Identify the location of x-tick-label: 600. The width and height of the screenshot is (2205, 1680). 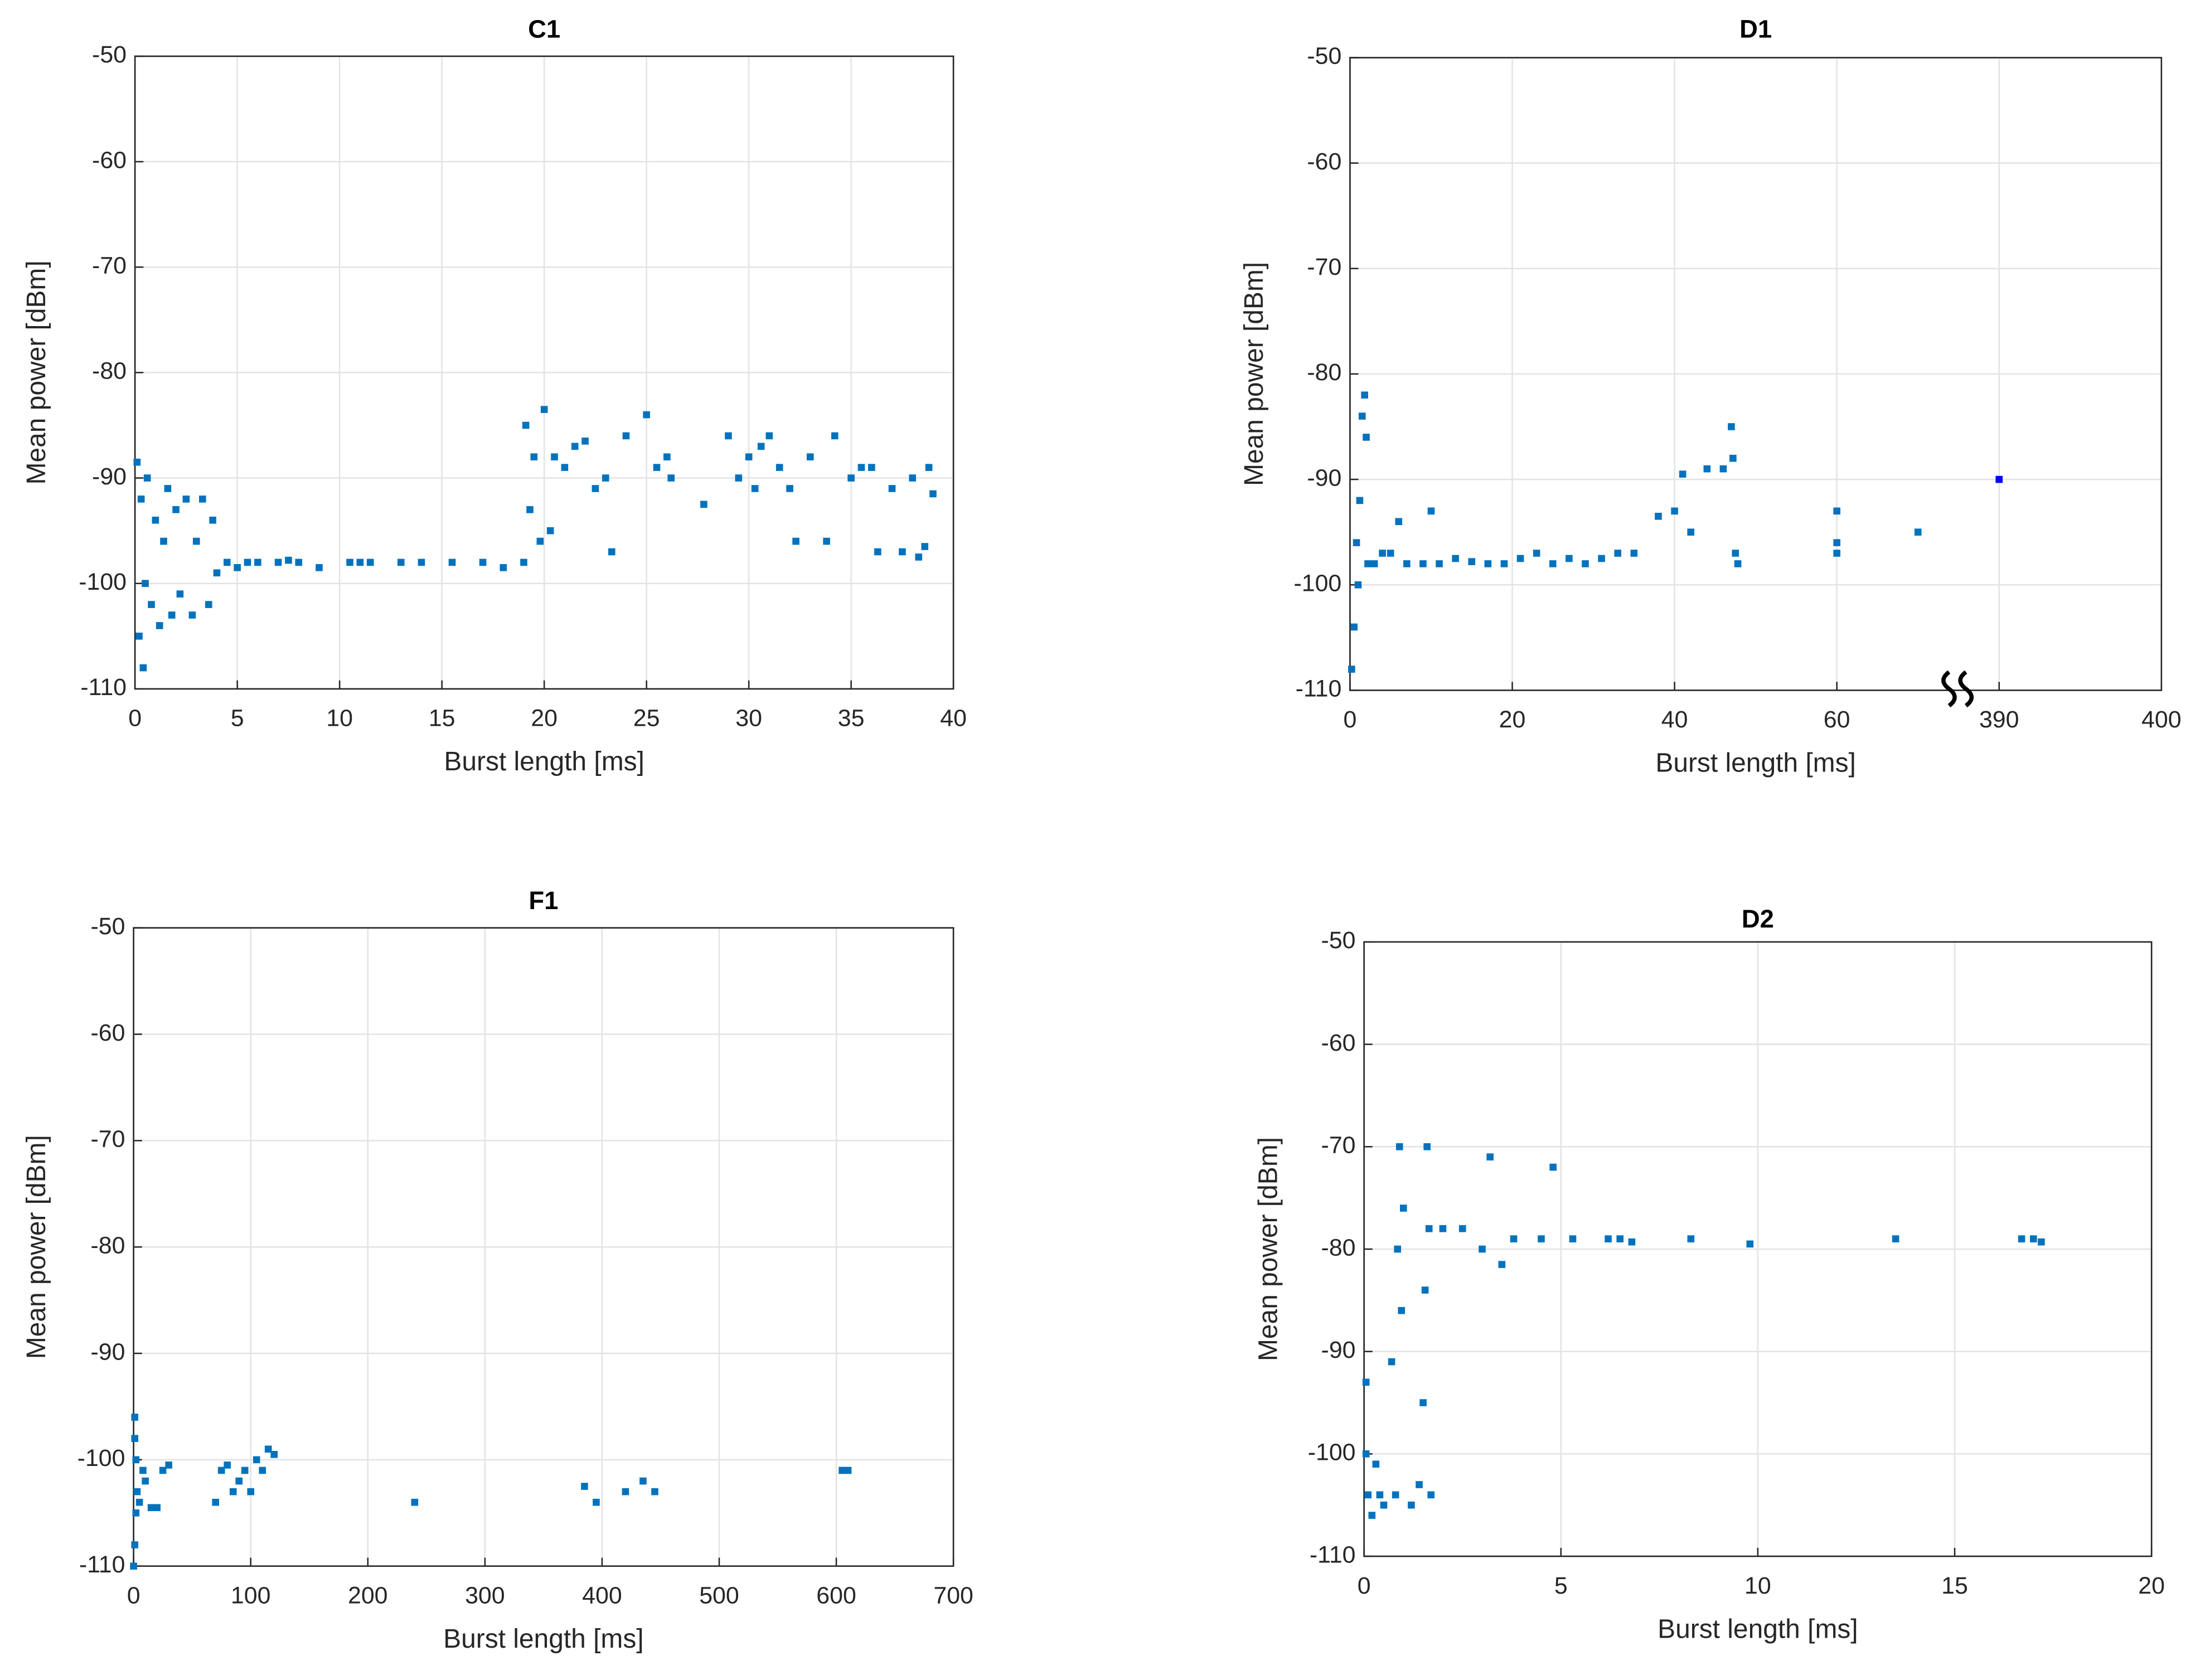
(836, 1595).